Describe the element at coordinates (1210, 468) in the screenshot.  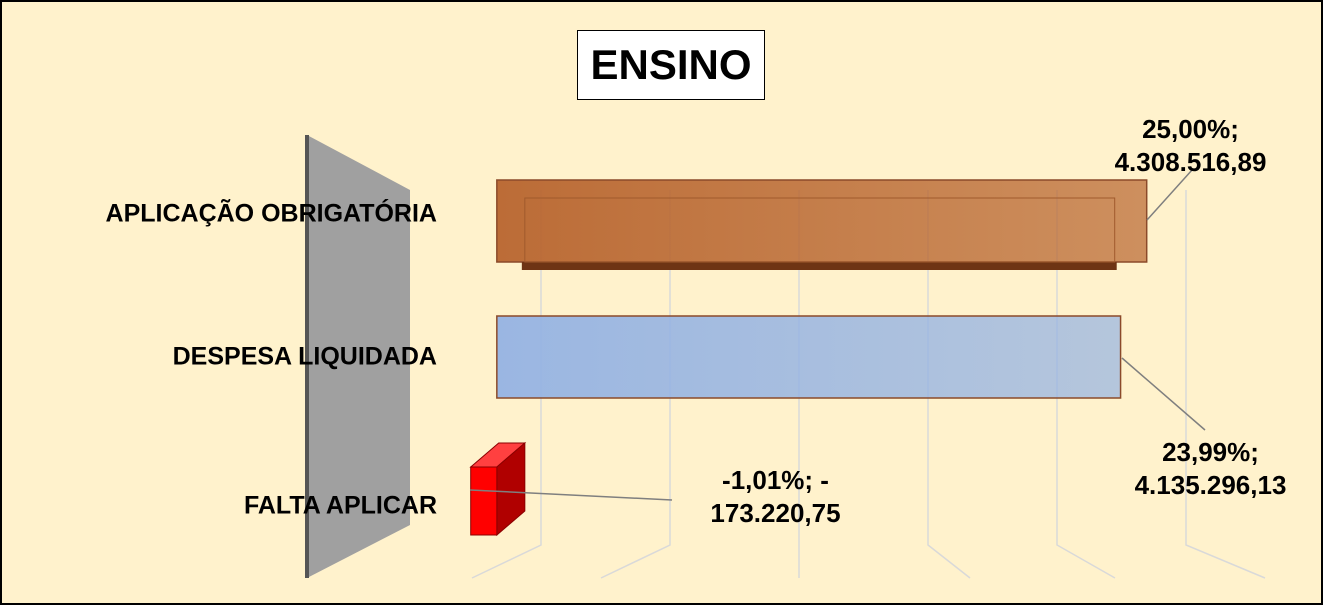
I see `value-label: 23,99%; 4.135.296,13` at that location.